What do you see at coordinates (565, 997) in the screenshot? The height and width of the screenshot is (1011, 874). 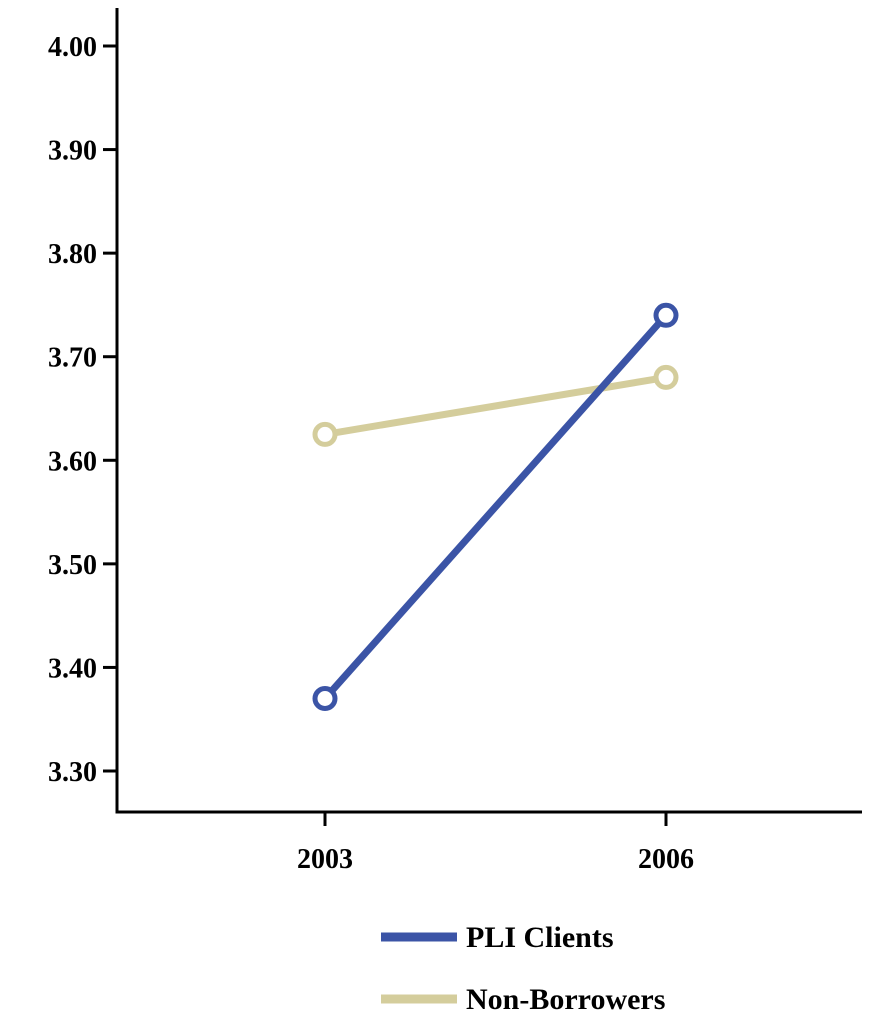 I see `legend-label-non-borrowers: Non-Borrowers` at bounding box center [565, 997].